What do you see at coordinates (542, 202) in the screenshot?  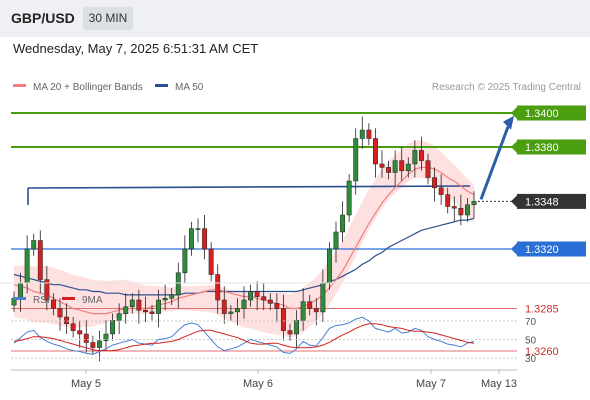 I see `price-label-1.3348: 1.3348` at bounding box center [542, 202].